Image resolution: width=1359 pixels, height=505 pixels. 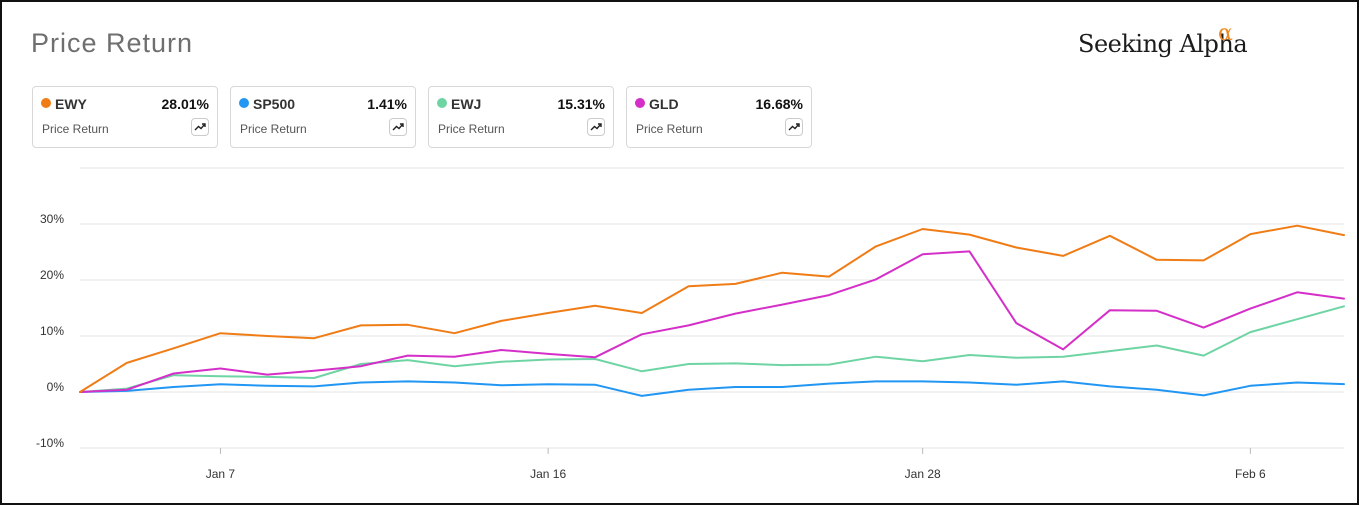 I want to click on brand-name: Seeking Alpha, so click(x=1163, y=44).